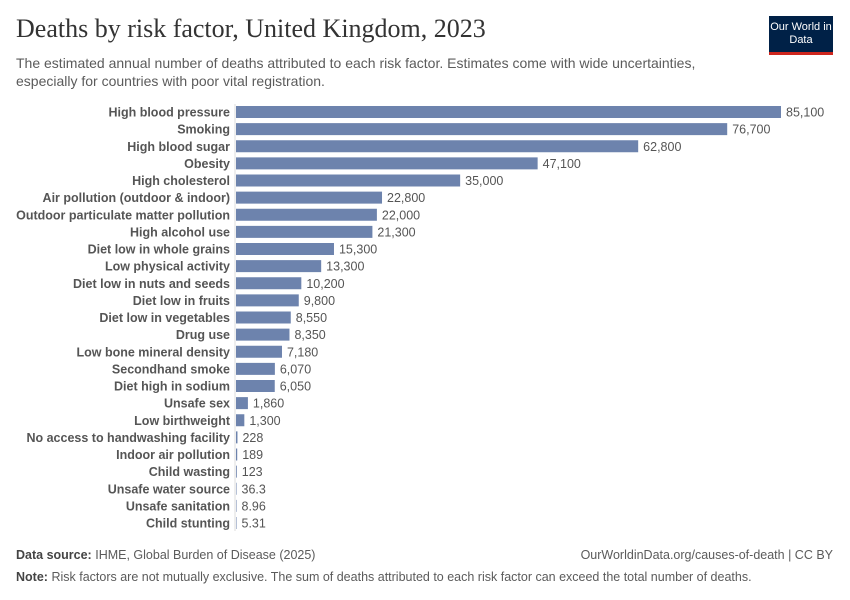 This screenshot has width=850, height=600. Describe the element at coordinates (254, 489) in the screenshot. I see `value-label: 36.3` at that location.